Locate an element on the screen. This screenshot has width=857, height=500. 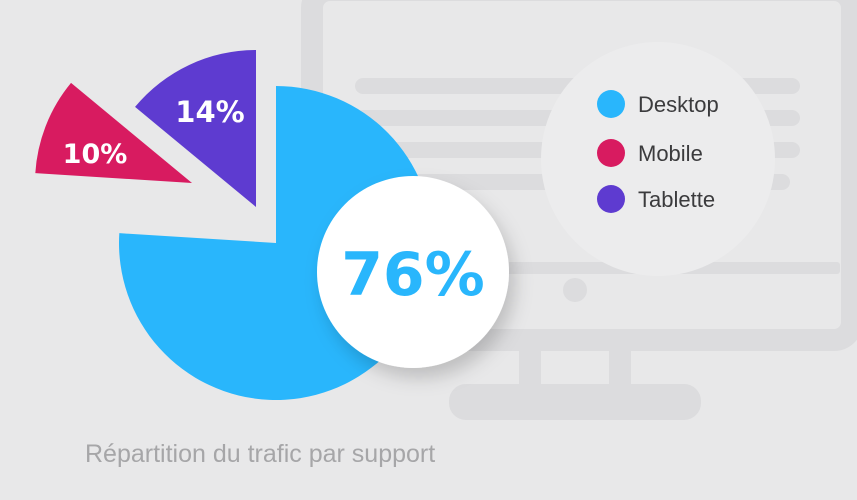
legend-swatch-desktop is located at coordinates (611, 104).